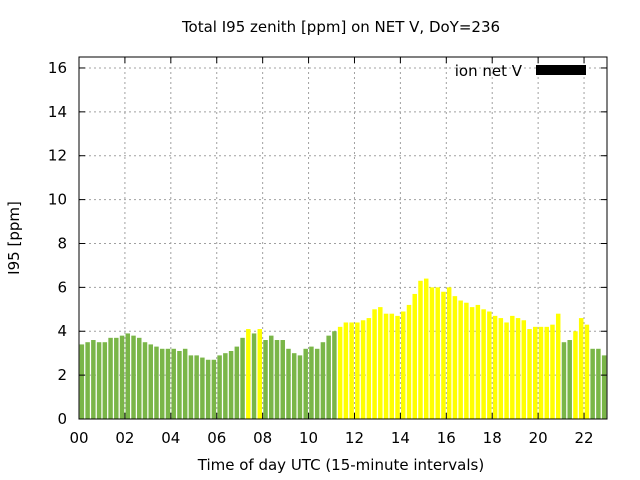 The image size is (640, 480). Describe the element at coordinates (400, 438) in the screenshot. I see `x-tick-label: 14` at that location.